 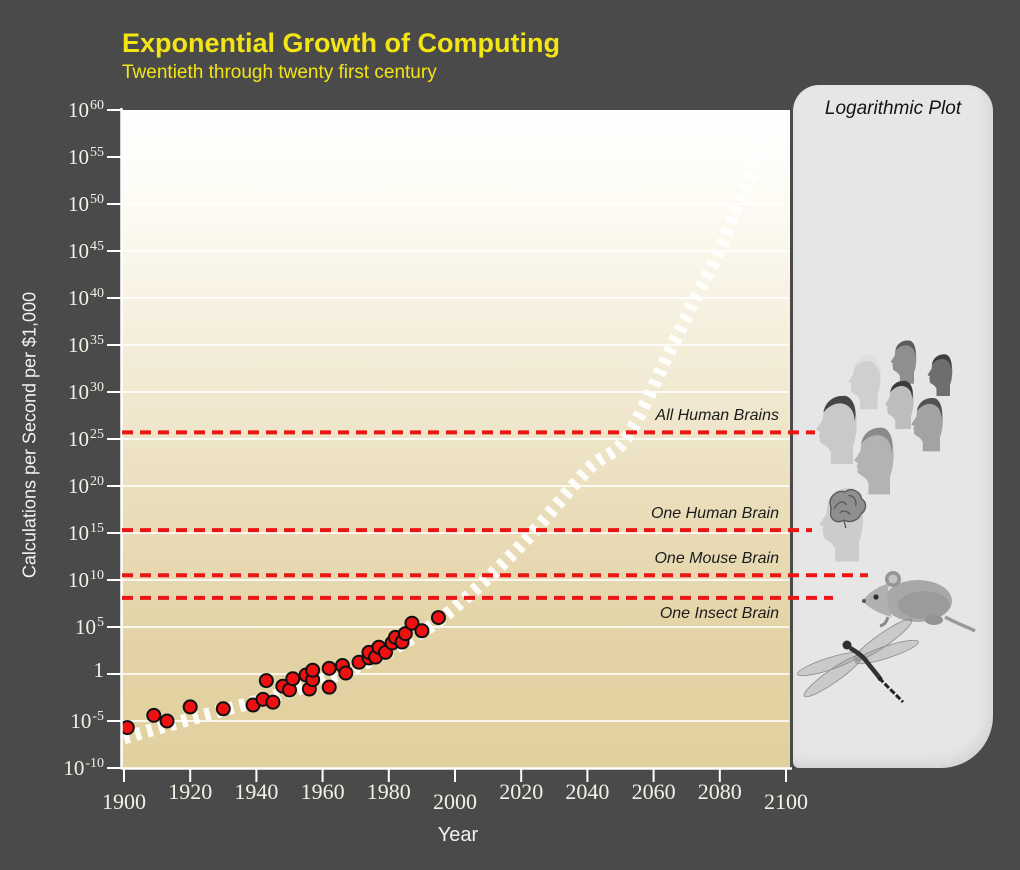 I want to click on threshold-label: One Insect Brain, so click(x=719, y=613).